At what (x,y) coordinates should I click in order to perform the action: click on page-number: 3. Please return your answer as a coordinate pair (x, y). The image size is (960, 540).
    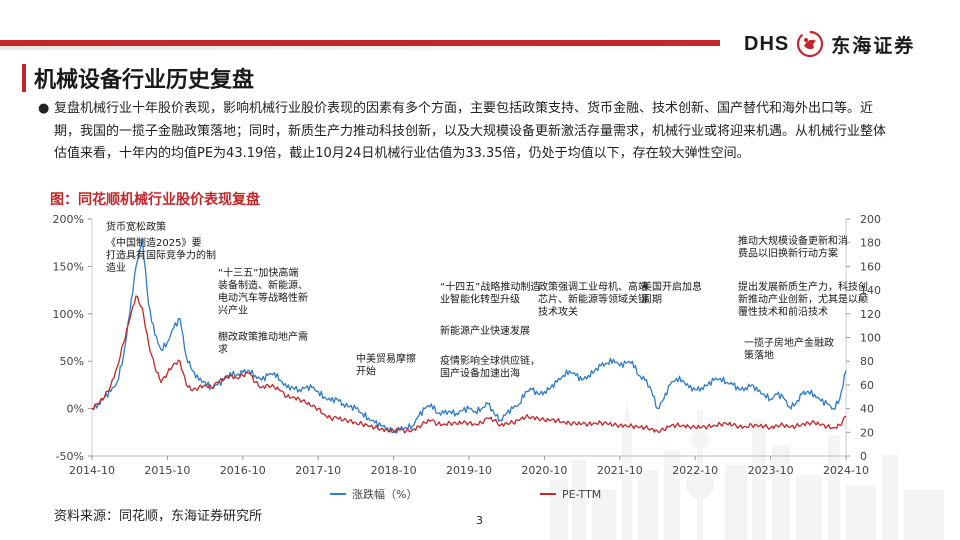
    Looking at the image, I should click on (479, 520).